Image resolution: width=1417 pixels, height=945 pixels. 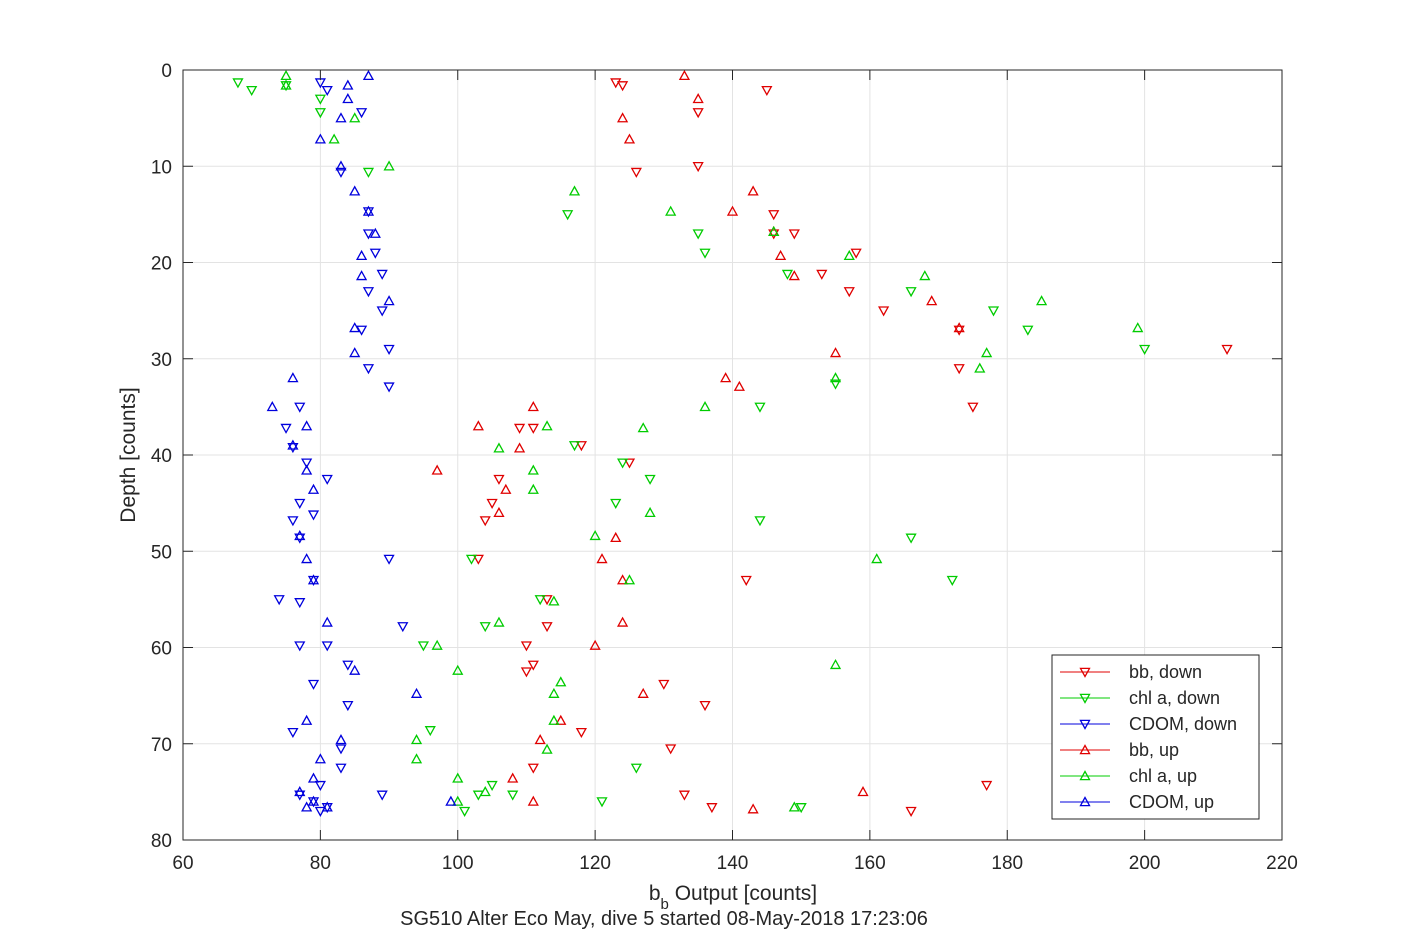 What do you see at coordinates (161, 552) in the screenshot?
I see `y-tick-label: 50` at bounding box center [161, 552].